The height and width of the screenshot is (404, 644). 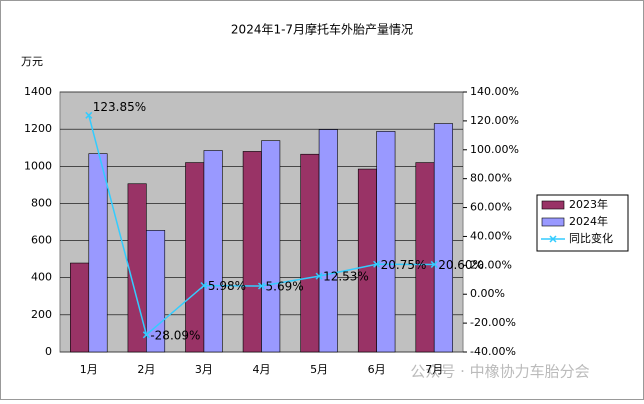 What do you see at coordinates (434, 369) in the screenshot?
I see `x-tick-label: 7月` at bounding box center [434, 369].